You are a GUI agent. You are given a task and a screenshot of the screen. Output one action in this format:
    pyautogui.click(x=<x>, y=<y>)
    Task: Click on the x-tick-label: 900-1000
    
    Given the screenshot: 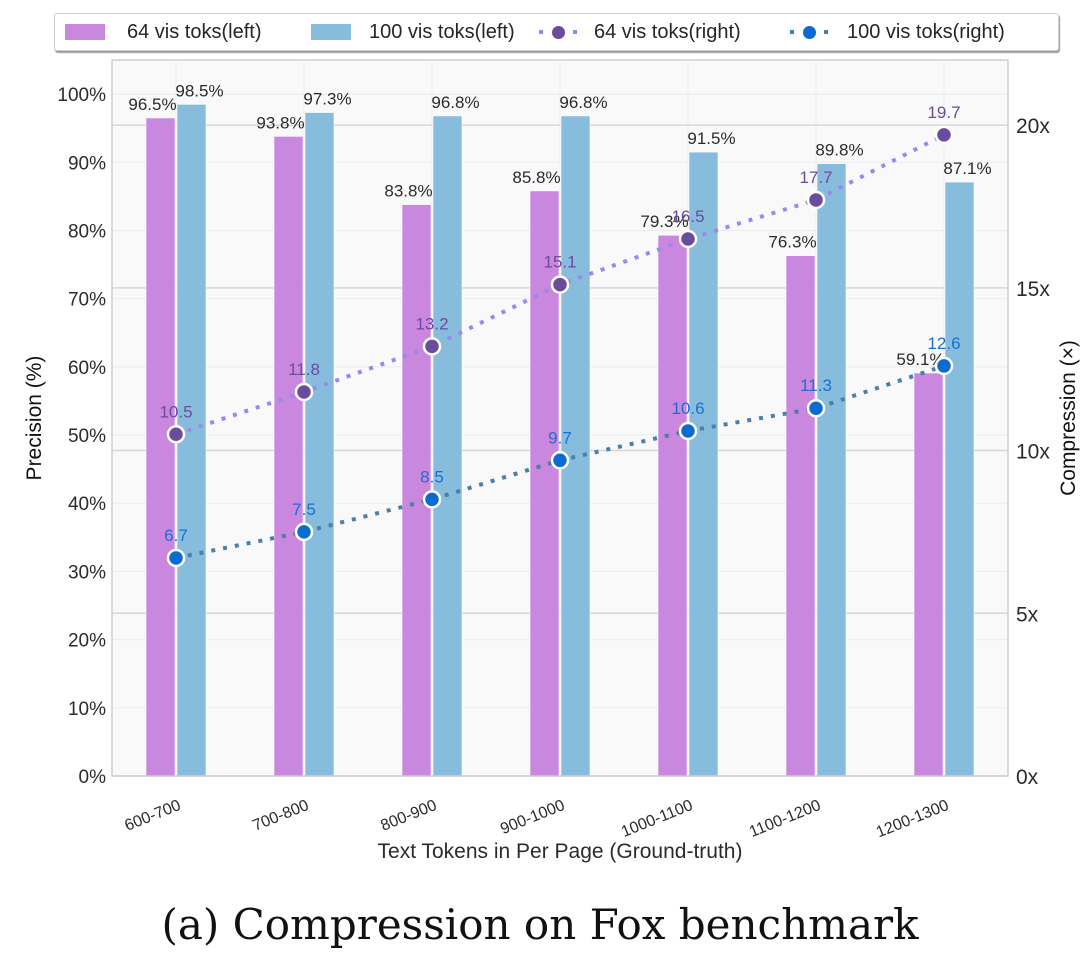 What is the action you would take?
    pyautogui.click(x=532, y=817)
    